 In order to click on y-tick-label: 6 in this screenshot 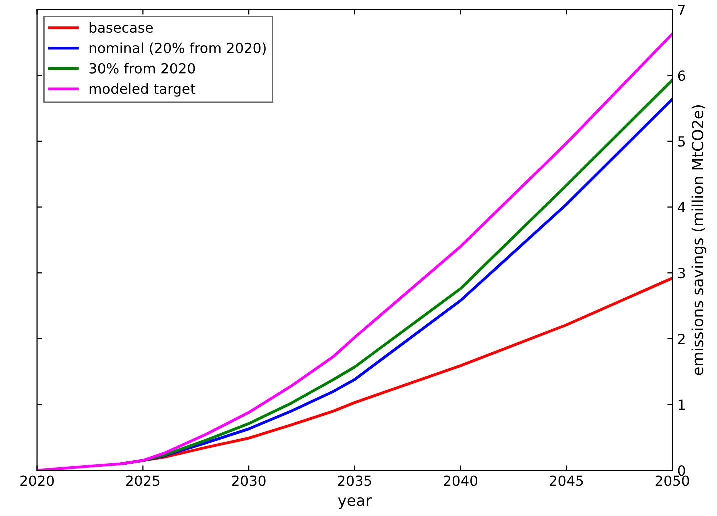, I will do `click(682, 76)`.